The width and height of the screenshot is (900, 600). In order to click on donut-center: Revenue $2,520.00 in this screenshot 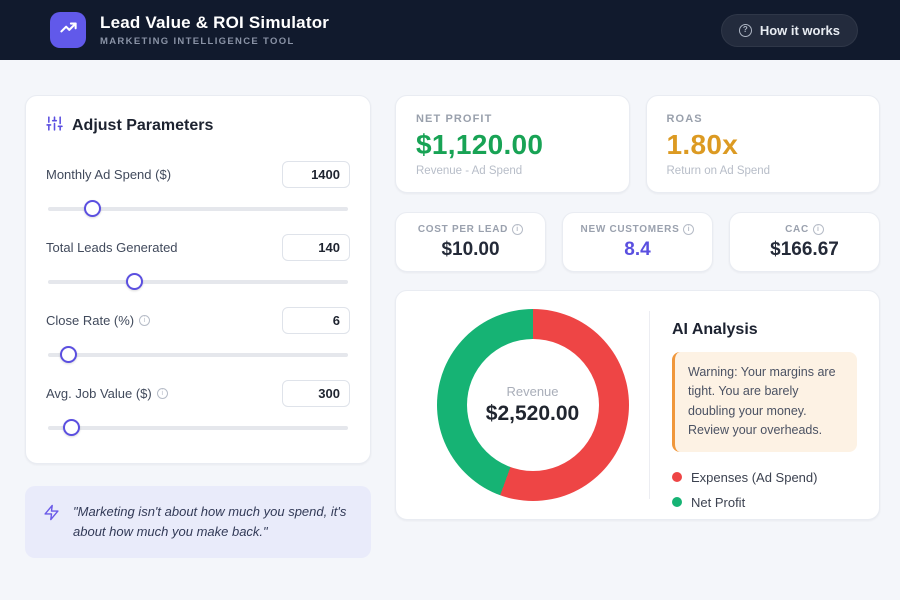, I will do `click(532, 405)`.